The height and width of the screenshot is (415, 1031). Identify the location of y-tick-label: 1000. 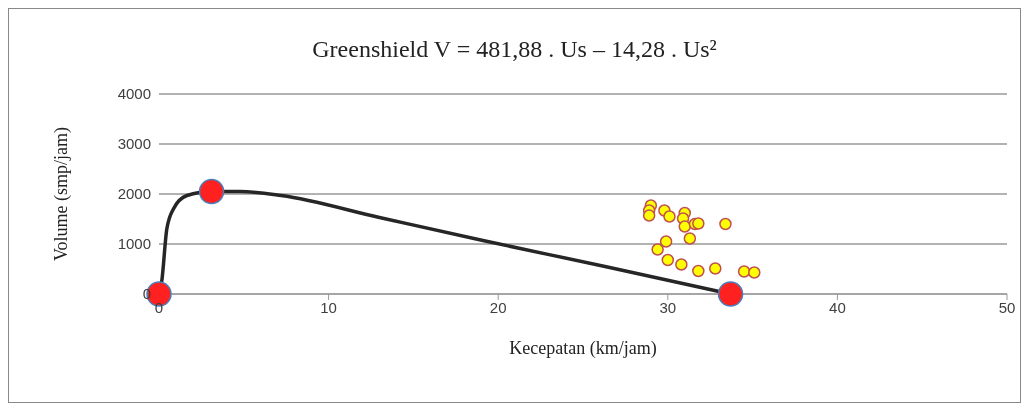
(134, 244).